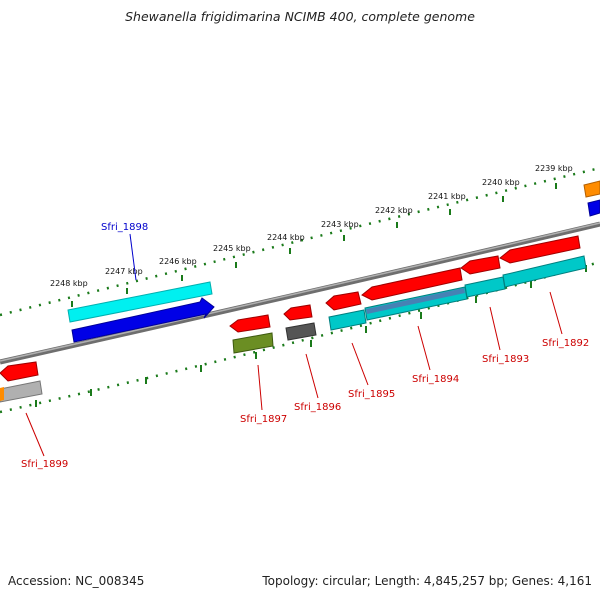 The image size is (600, 600). I want to click on scale-label-2248: 2248 kbp, so click(69, 283).